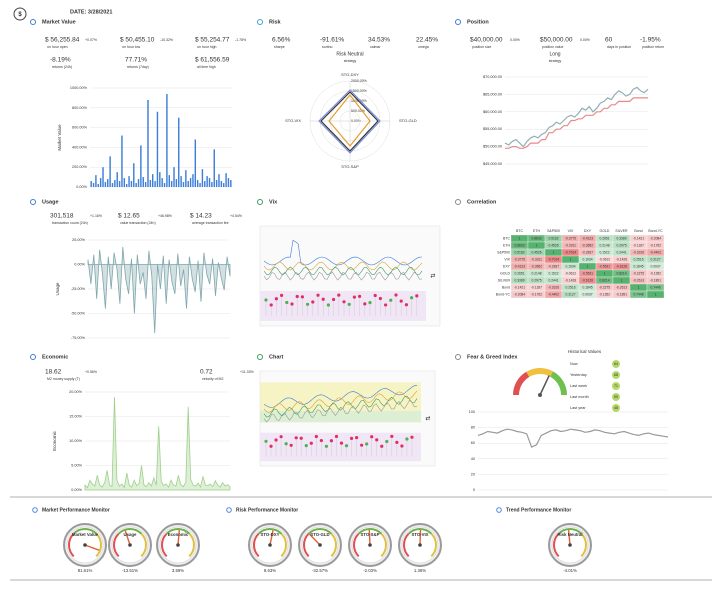  Describe the element at coordinates (587, 238) in the screenshot. I see `cell-value: -0.4123` at that location.